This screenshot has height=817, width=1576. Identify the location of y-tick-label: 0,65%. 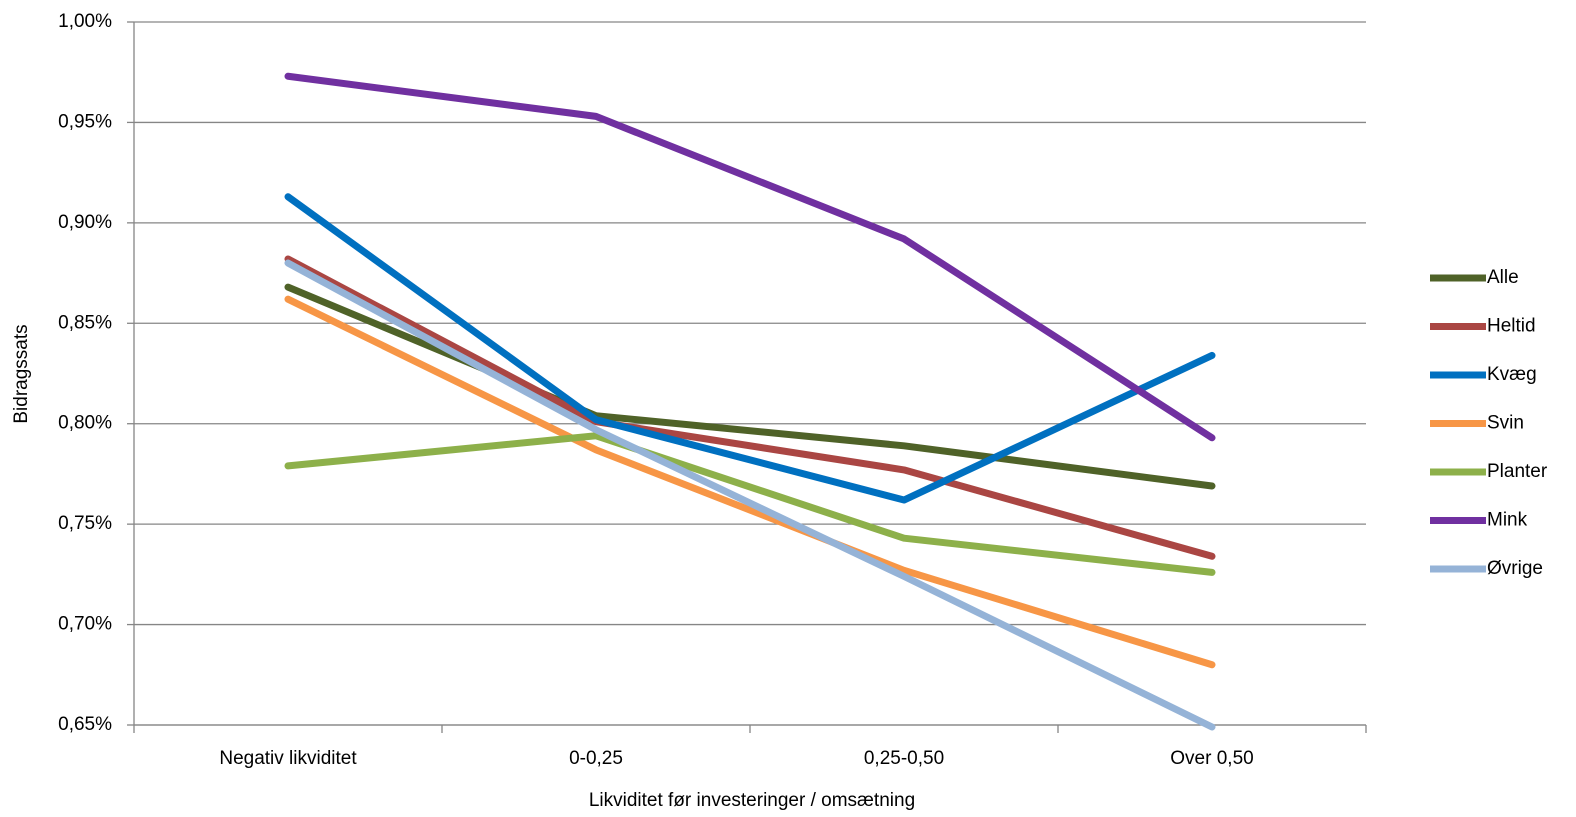
(85, 724).